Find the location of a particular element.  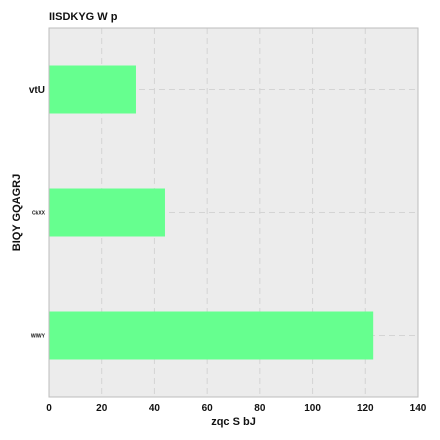

x-tick-label: 20 is located at coordinates (102, 408).